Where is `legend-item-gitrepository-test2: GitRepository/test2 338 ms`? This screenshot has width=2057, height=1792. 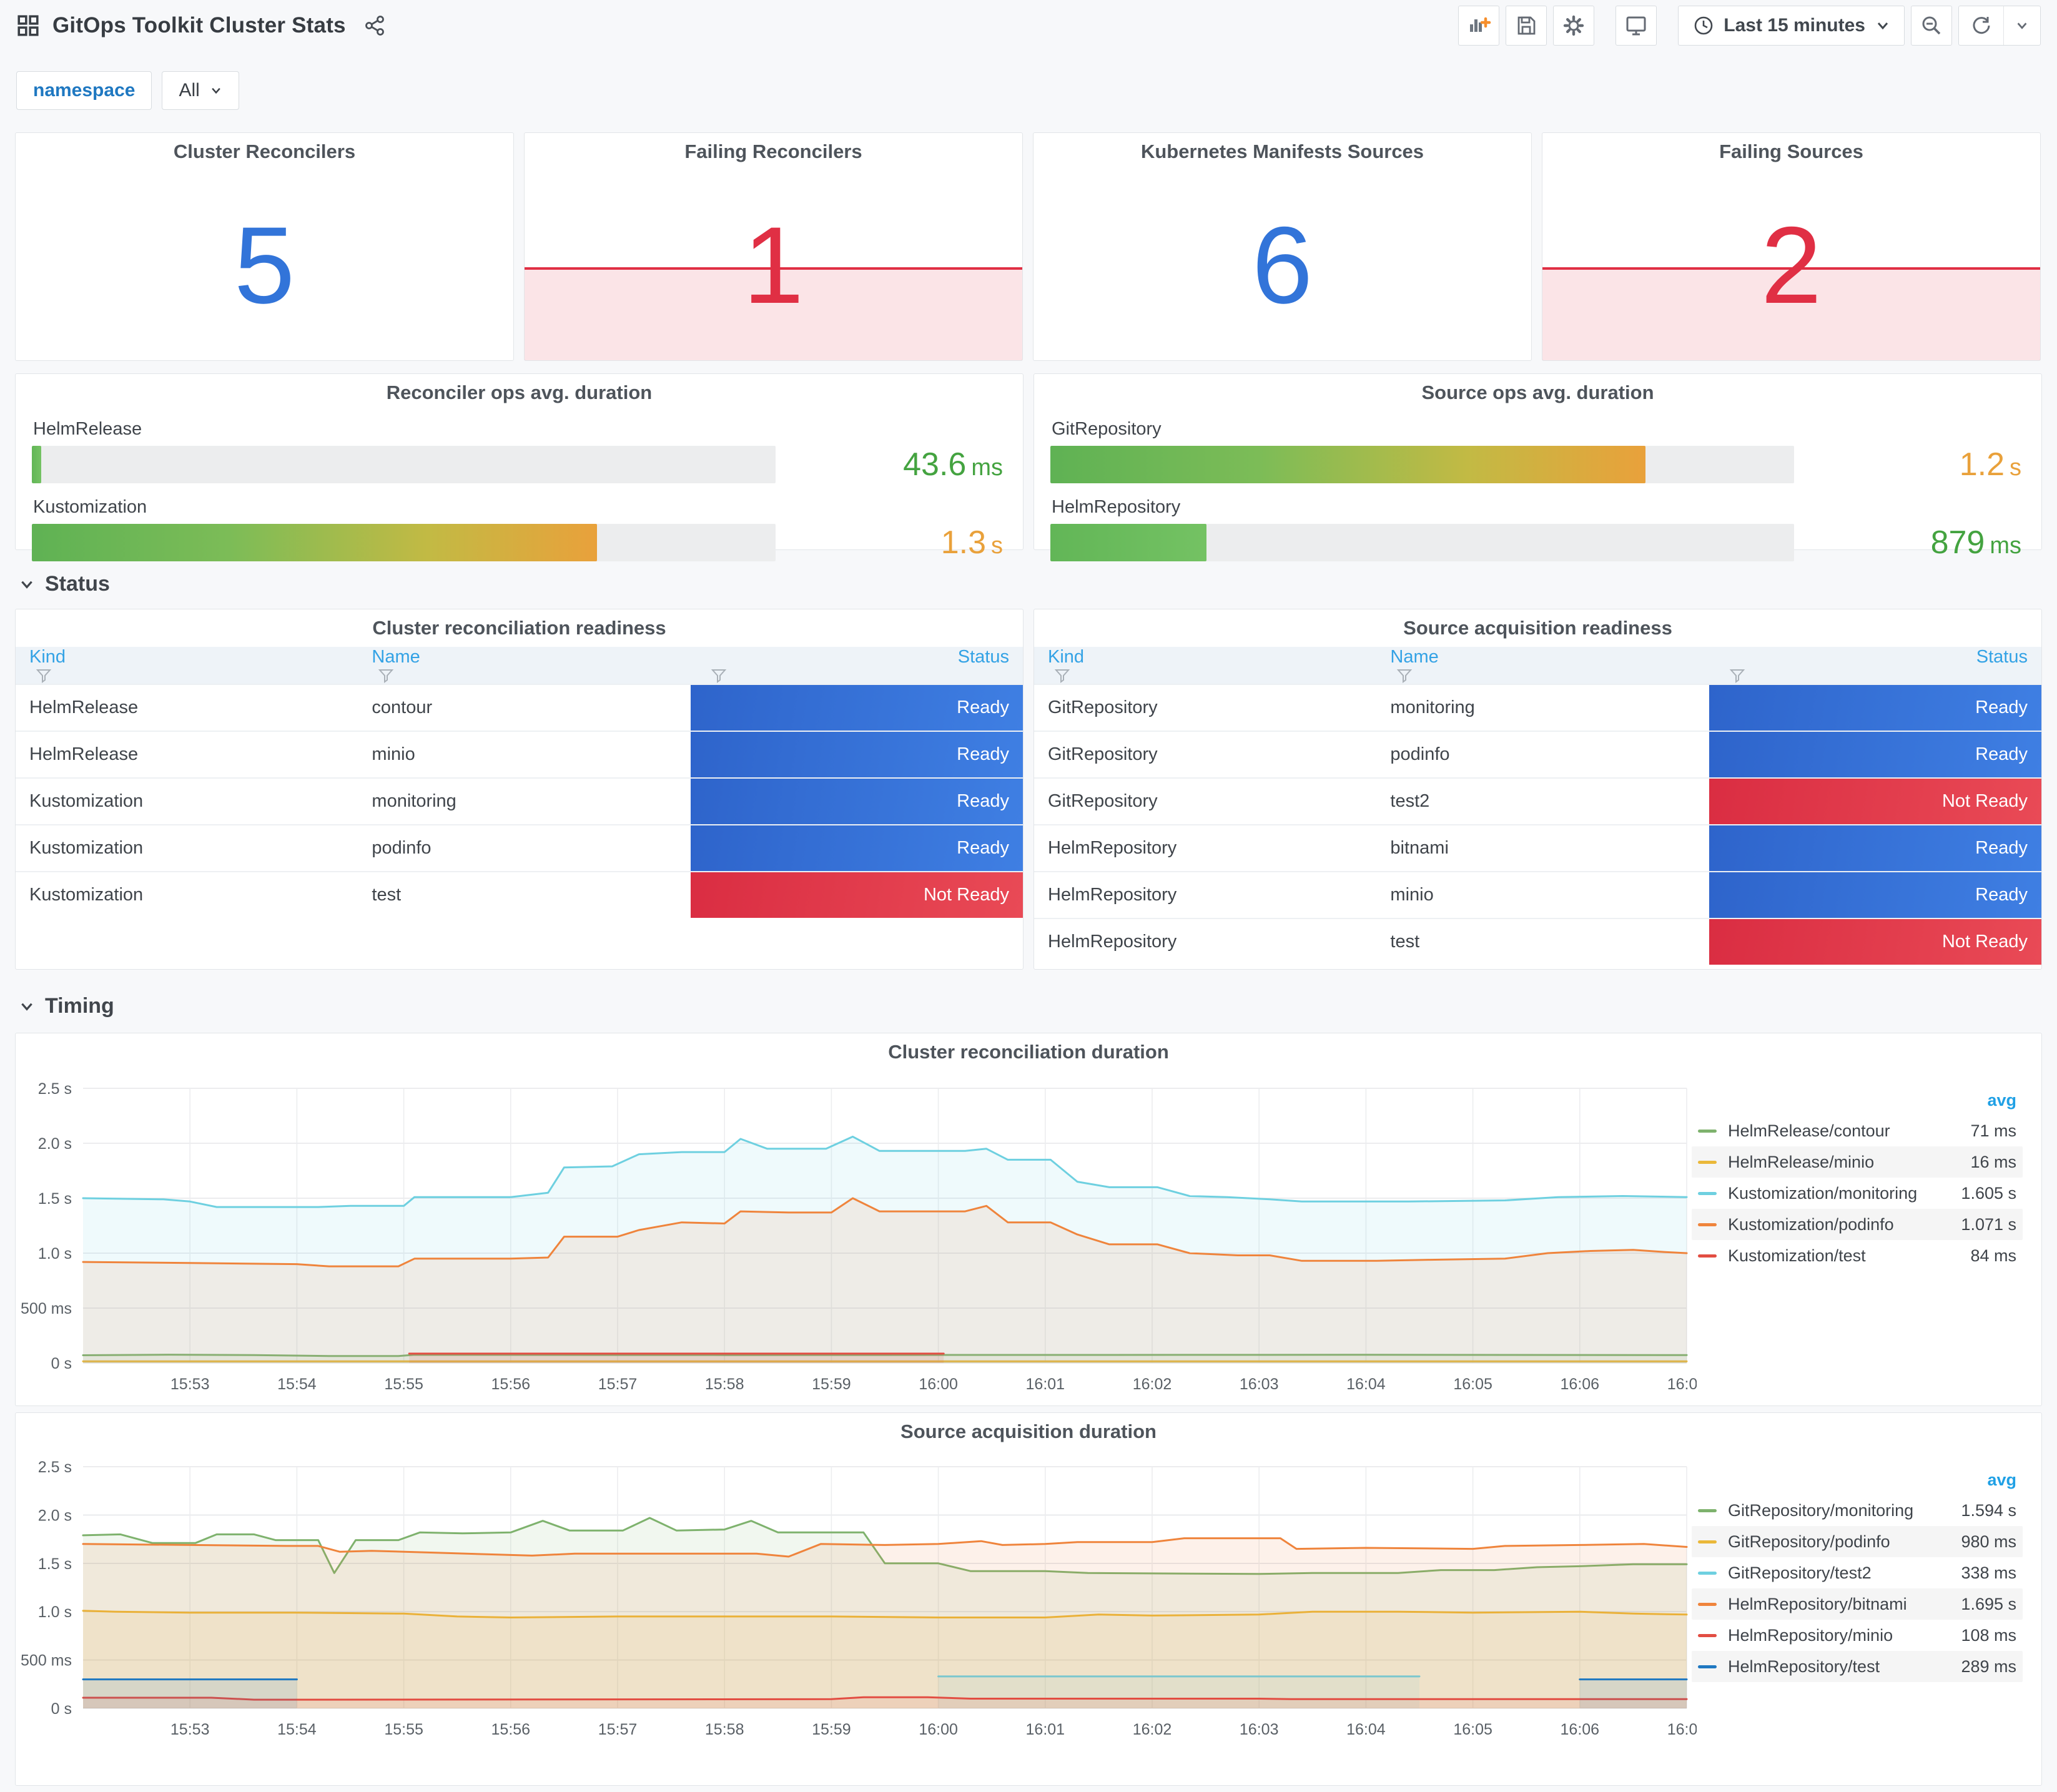
legend-item-gitrepository-test2: GitRepository/test2 338 ms is located at coordinates (1858, 1572).